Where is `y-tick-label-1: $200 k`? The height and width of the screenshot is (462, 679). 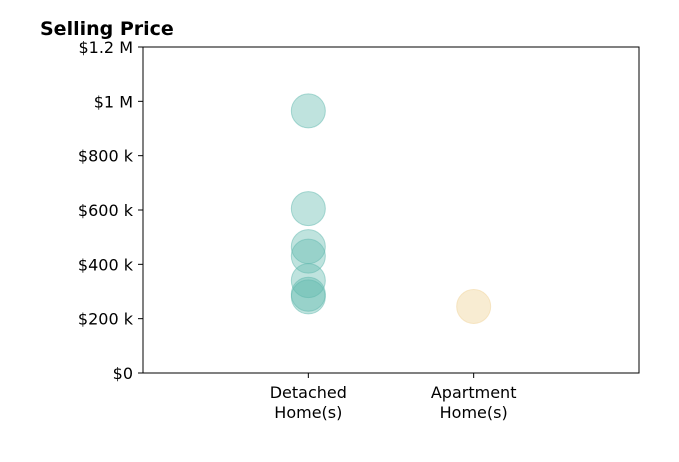
y-tick-label-1: $200 k is located at coordinates (106, 319).